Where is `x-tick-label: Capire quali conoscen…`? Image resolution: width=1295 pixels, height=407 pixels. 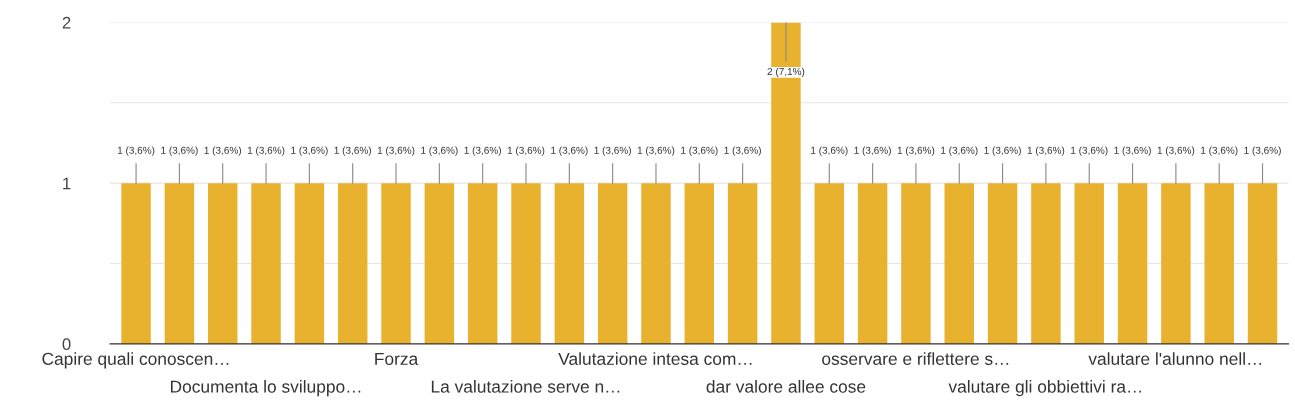 x-tick-label: Capire quali conoscen… is located at coordinates (135, 360).